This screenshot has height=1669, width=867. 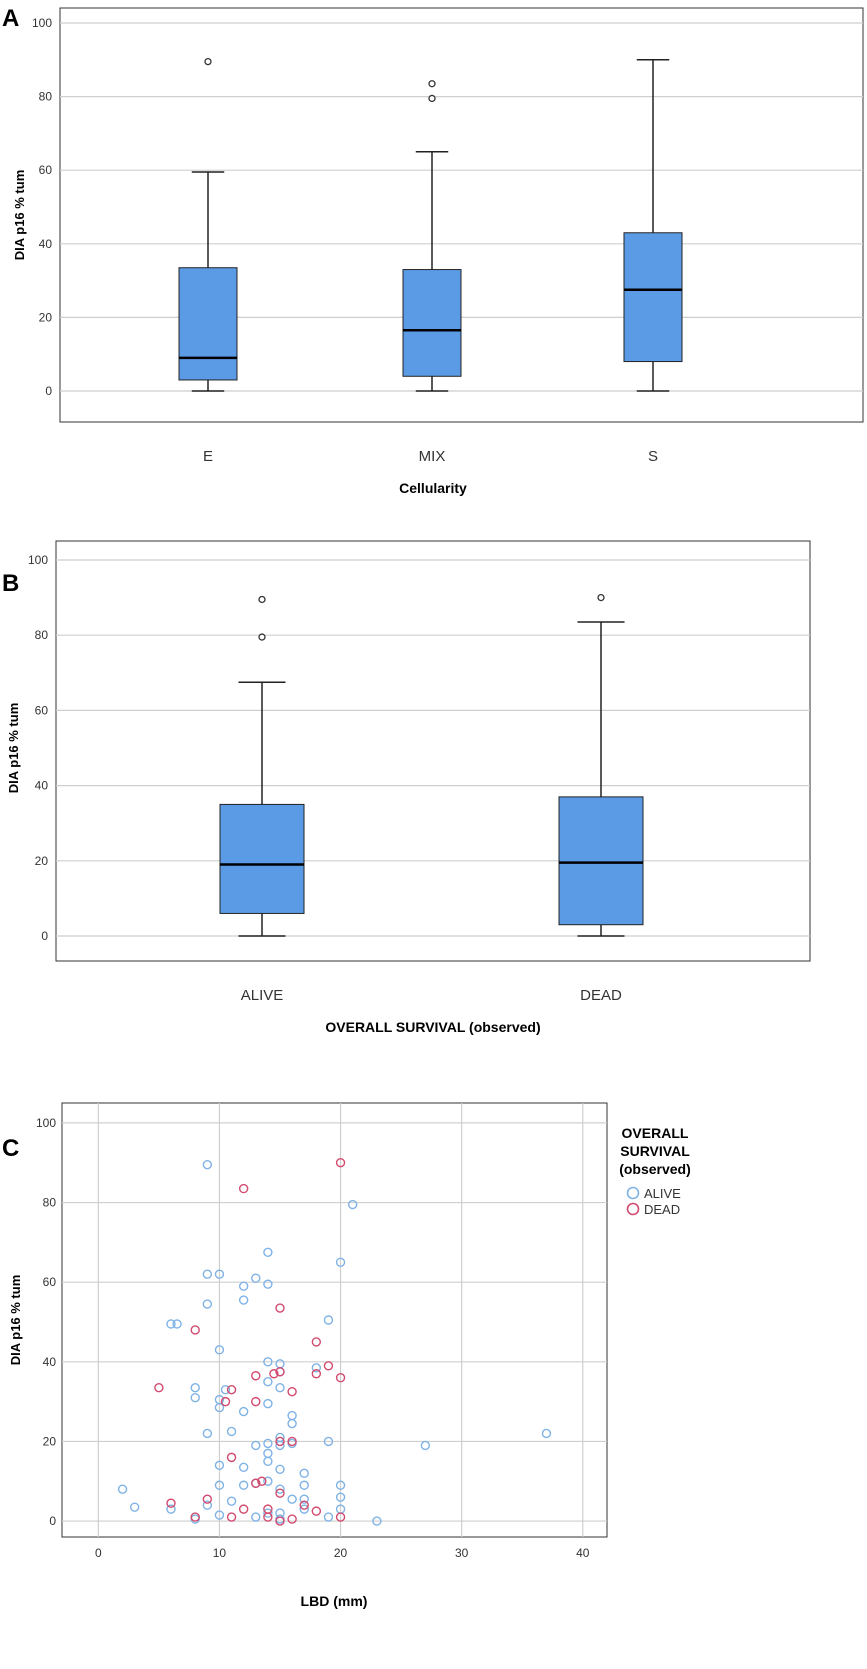 What do you see at coordinates (432, 1027) in the screenshot?
I see `x-axis-label-b: OVERALL SURVIVAL (observed)` at bounding box center [432, 1027].